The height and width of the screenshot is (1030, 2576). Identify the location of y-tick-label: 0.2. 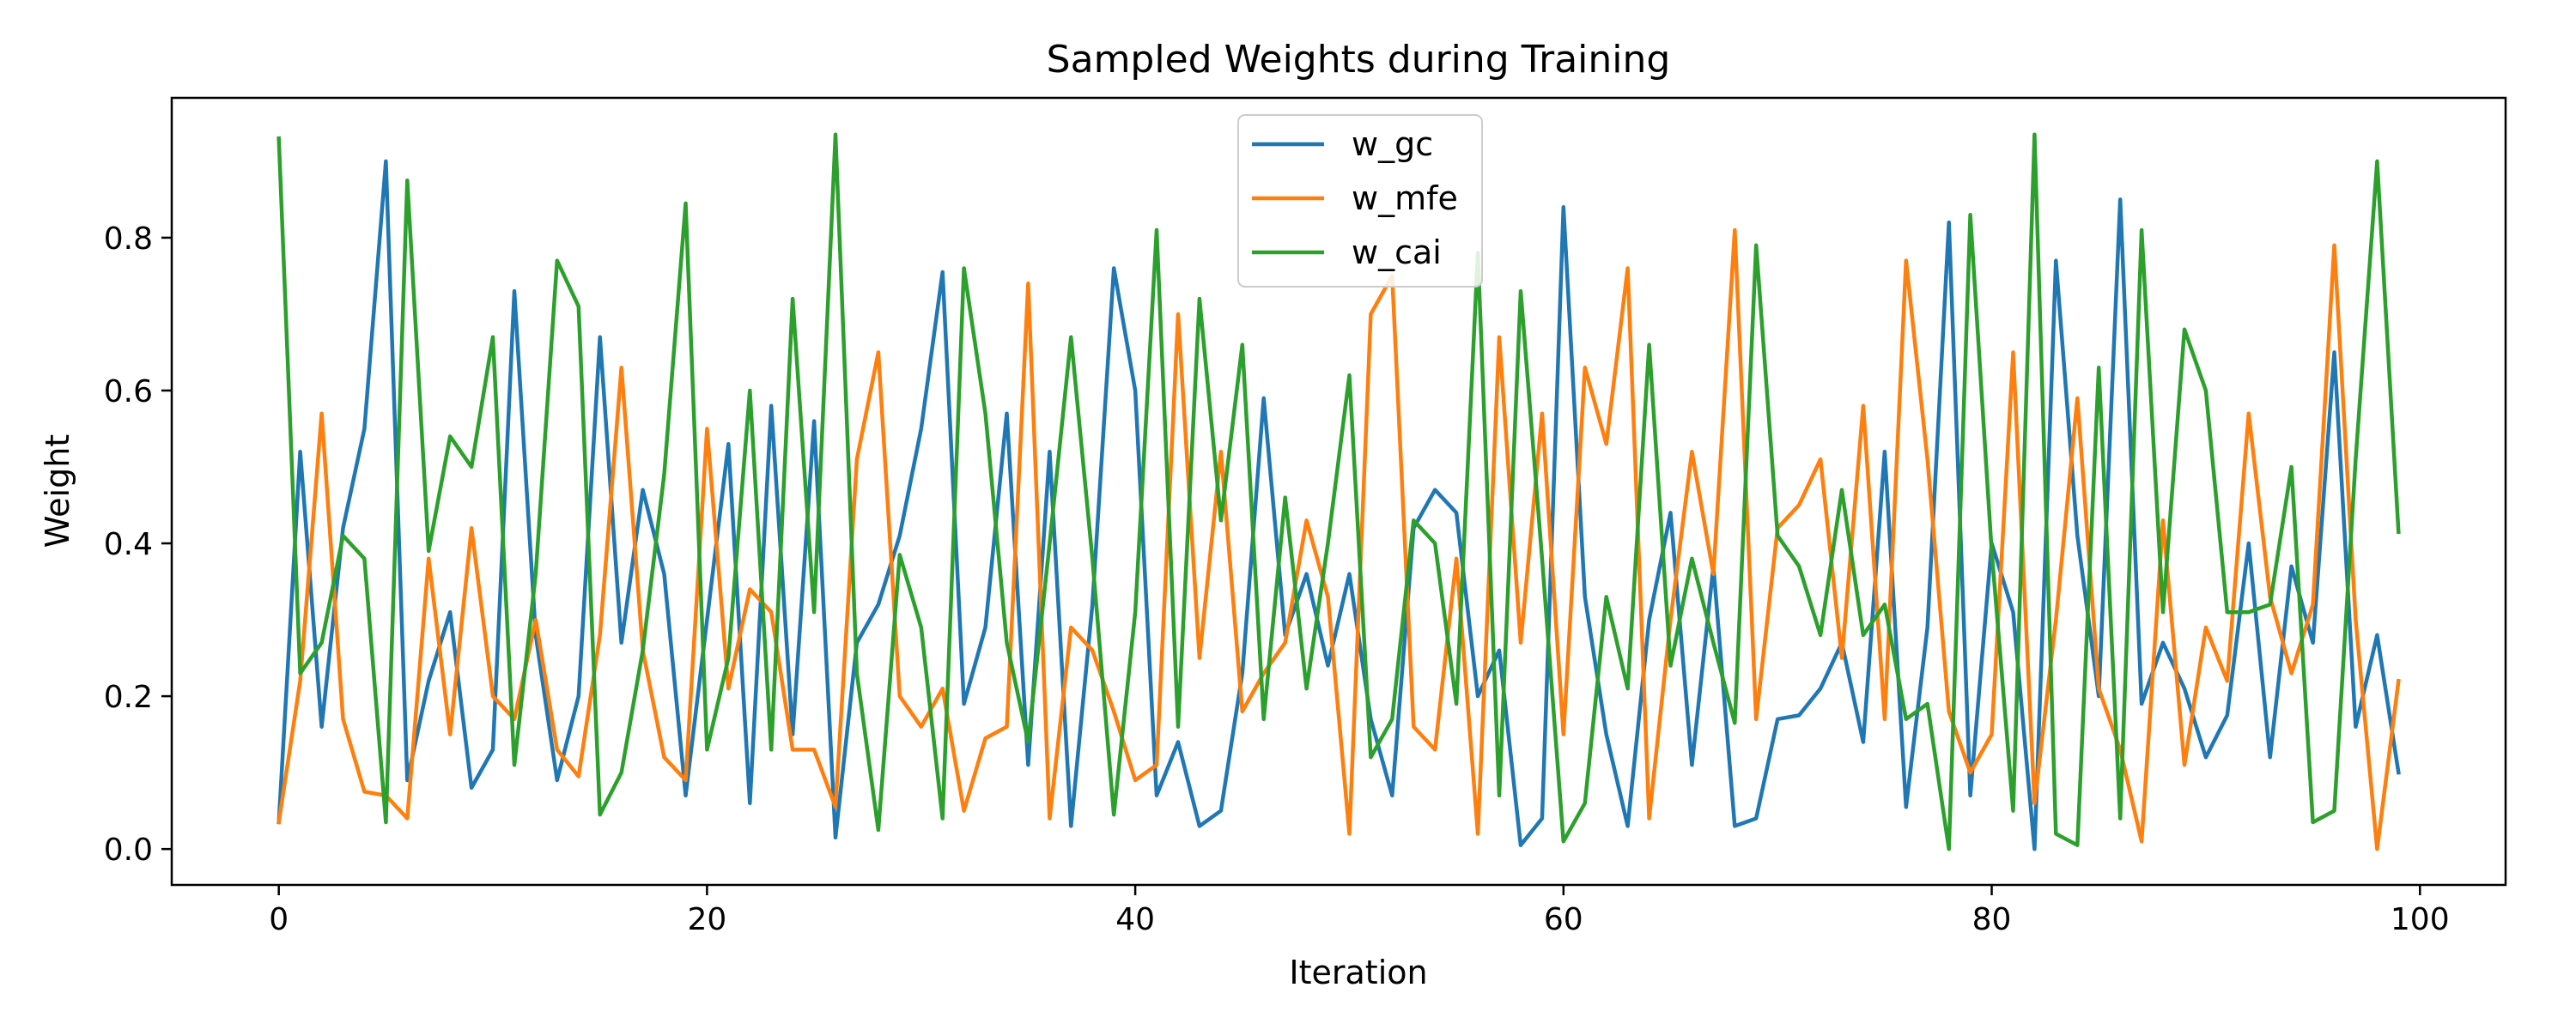
(128, 697).